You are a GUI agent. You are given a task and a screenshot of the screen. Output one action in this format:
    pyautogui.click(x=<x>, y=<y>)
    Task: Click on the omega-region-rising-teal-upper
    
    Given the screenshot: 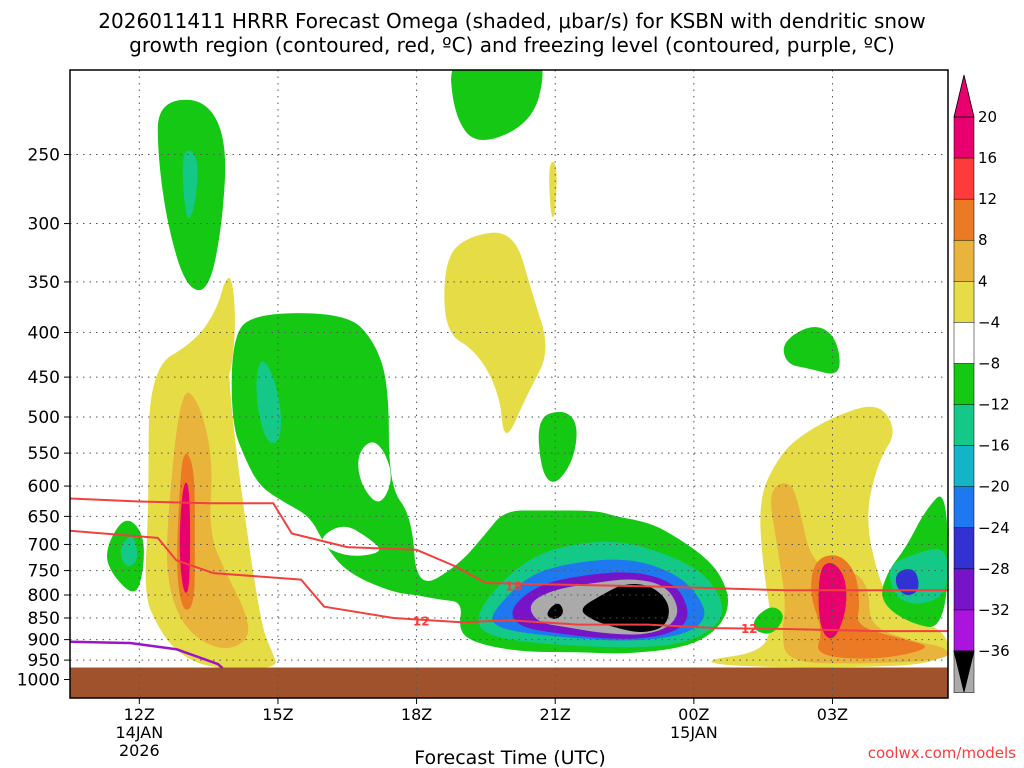 What is the action you would take?
    pyautogui.click(x=190, y=184)
    